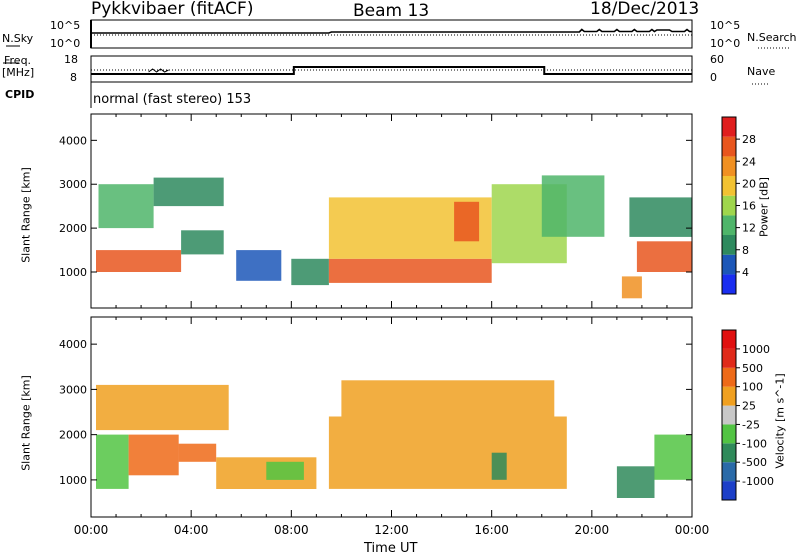 The image size is (800, 556). I want to click on freq-unit-label: [MHz], so click(18, 72).